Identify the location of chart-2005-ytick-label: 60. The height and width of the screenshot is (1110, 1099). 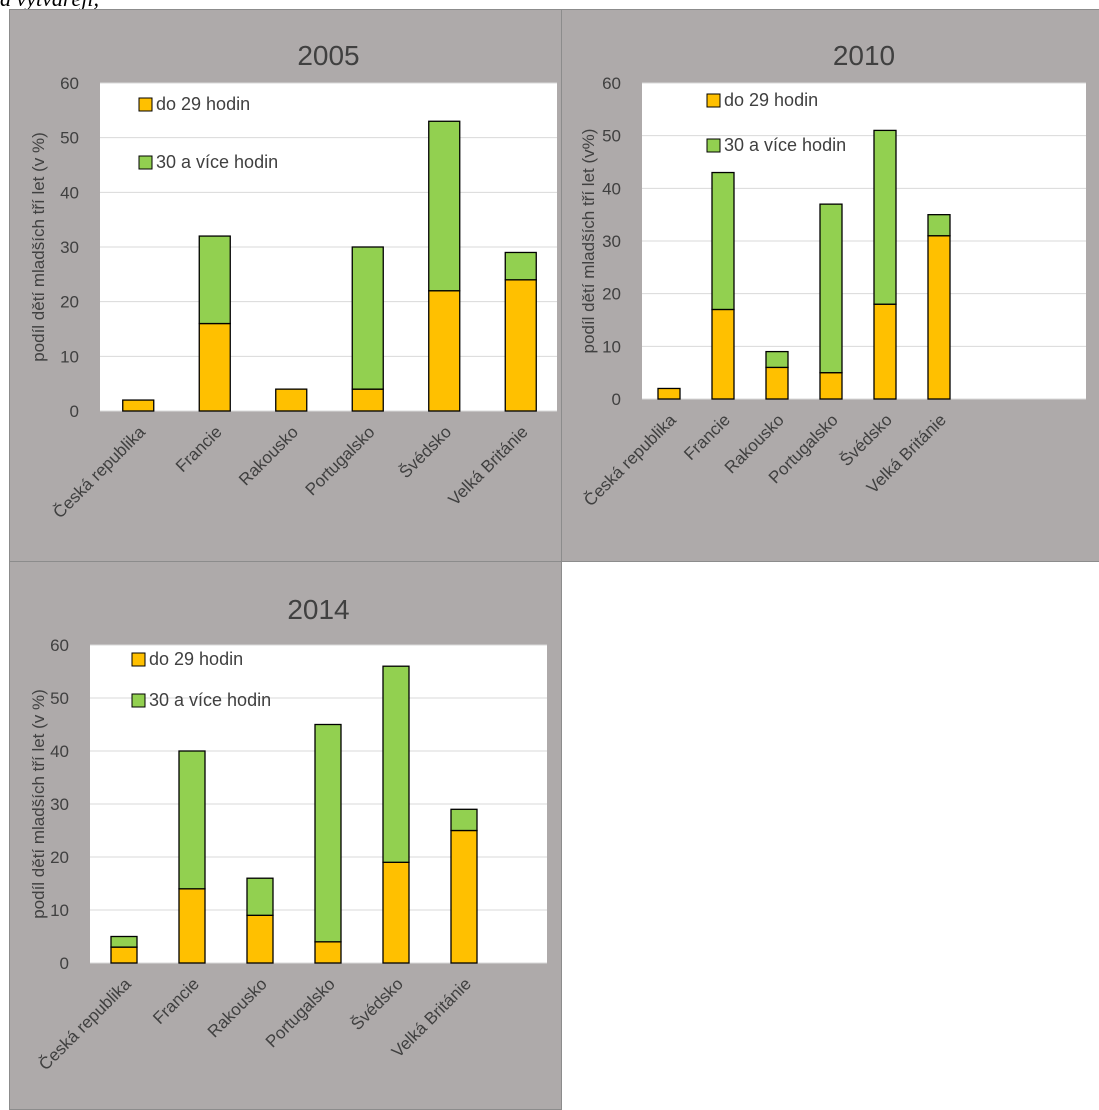
(69, 83).